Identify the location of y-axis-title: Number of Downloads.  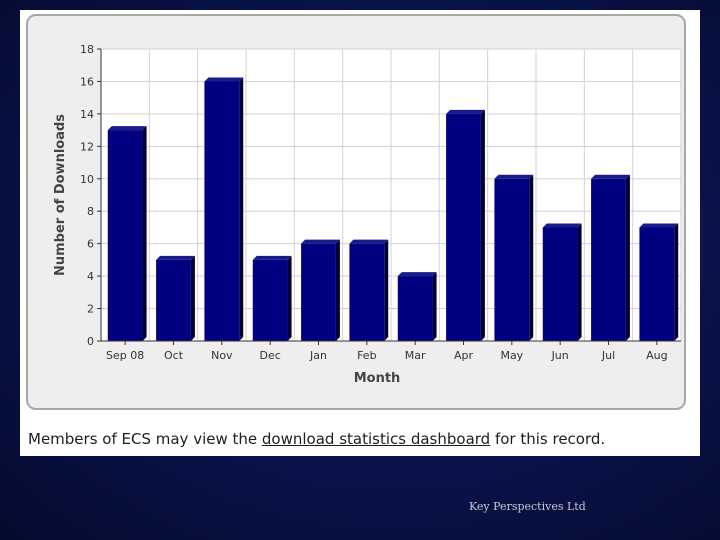
(60, 195).